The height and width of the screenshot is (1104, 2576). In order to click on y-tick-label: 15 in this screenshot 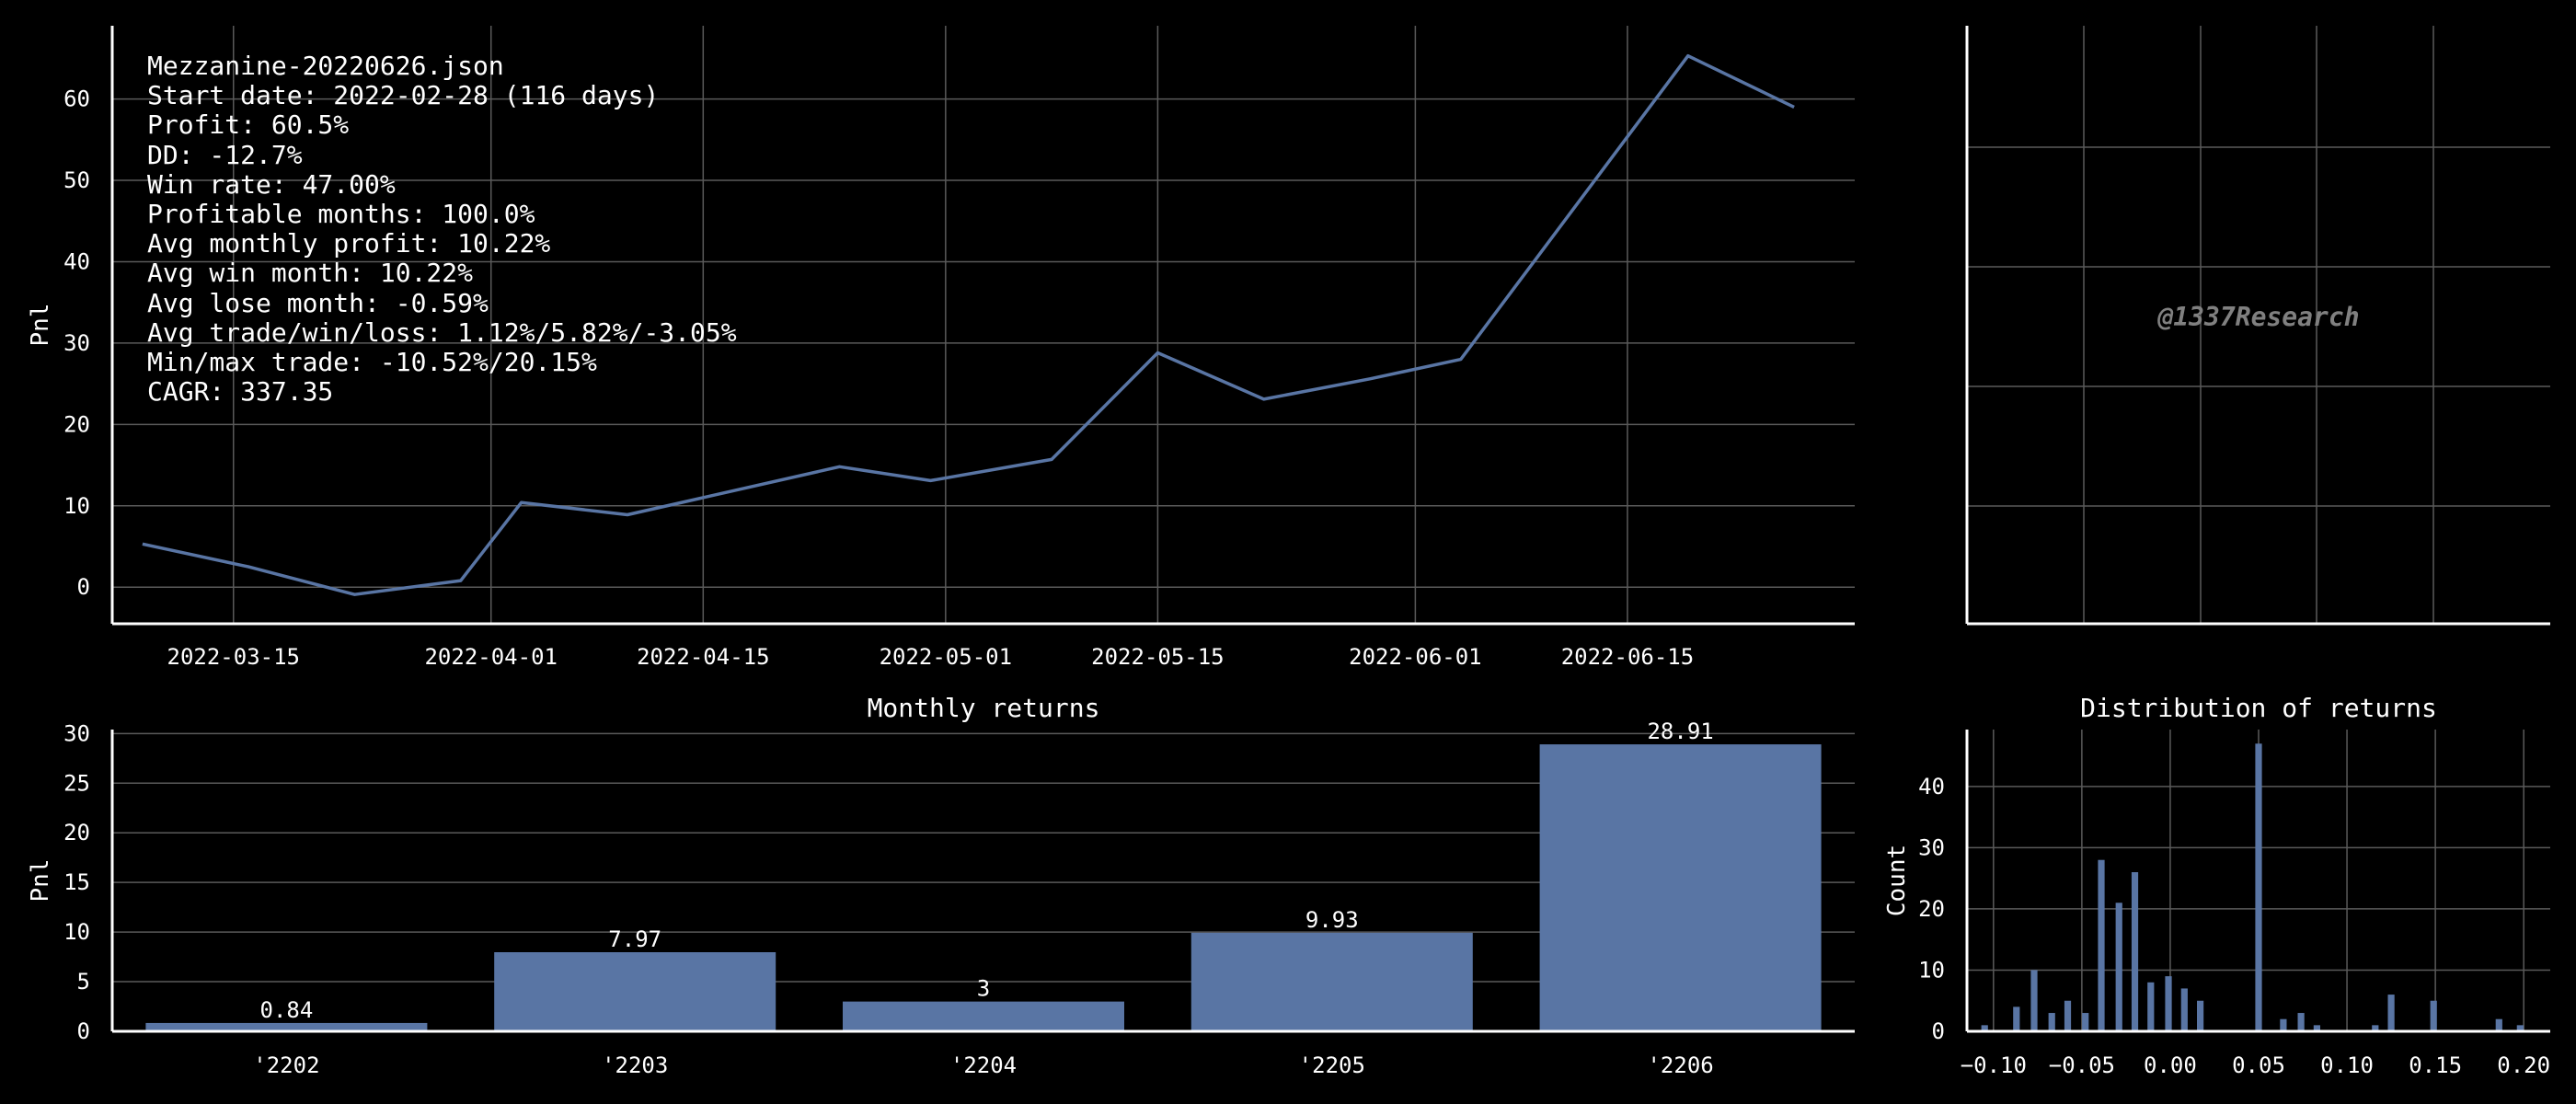, I will do `click(76, 882)`.